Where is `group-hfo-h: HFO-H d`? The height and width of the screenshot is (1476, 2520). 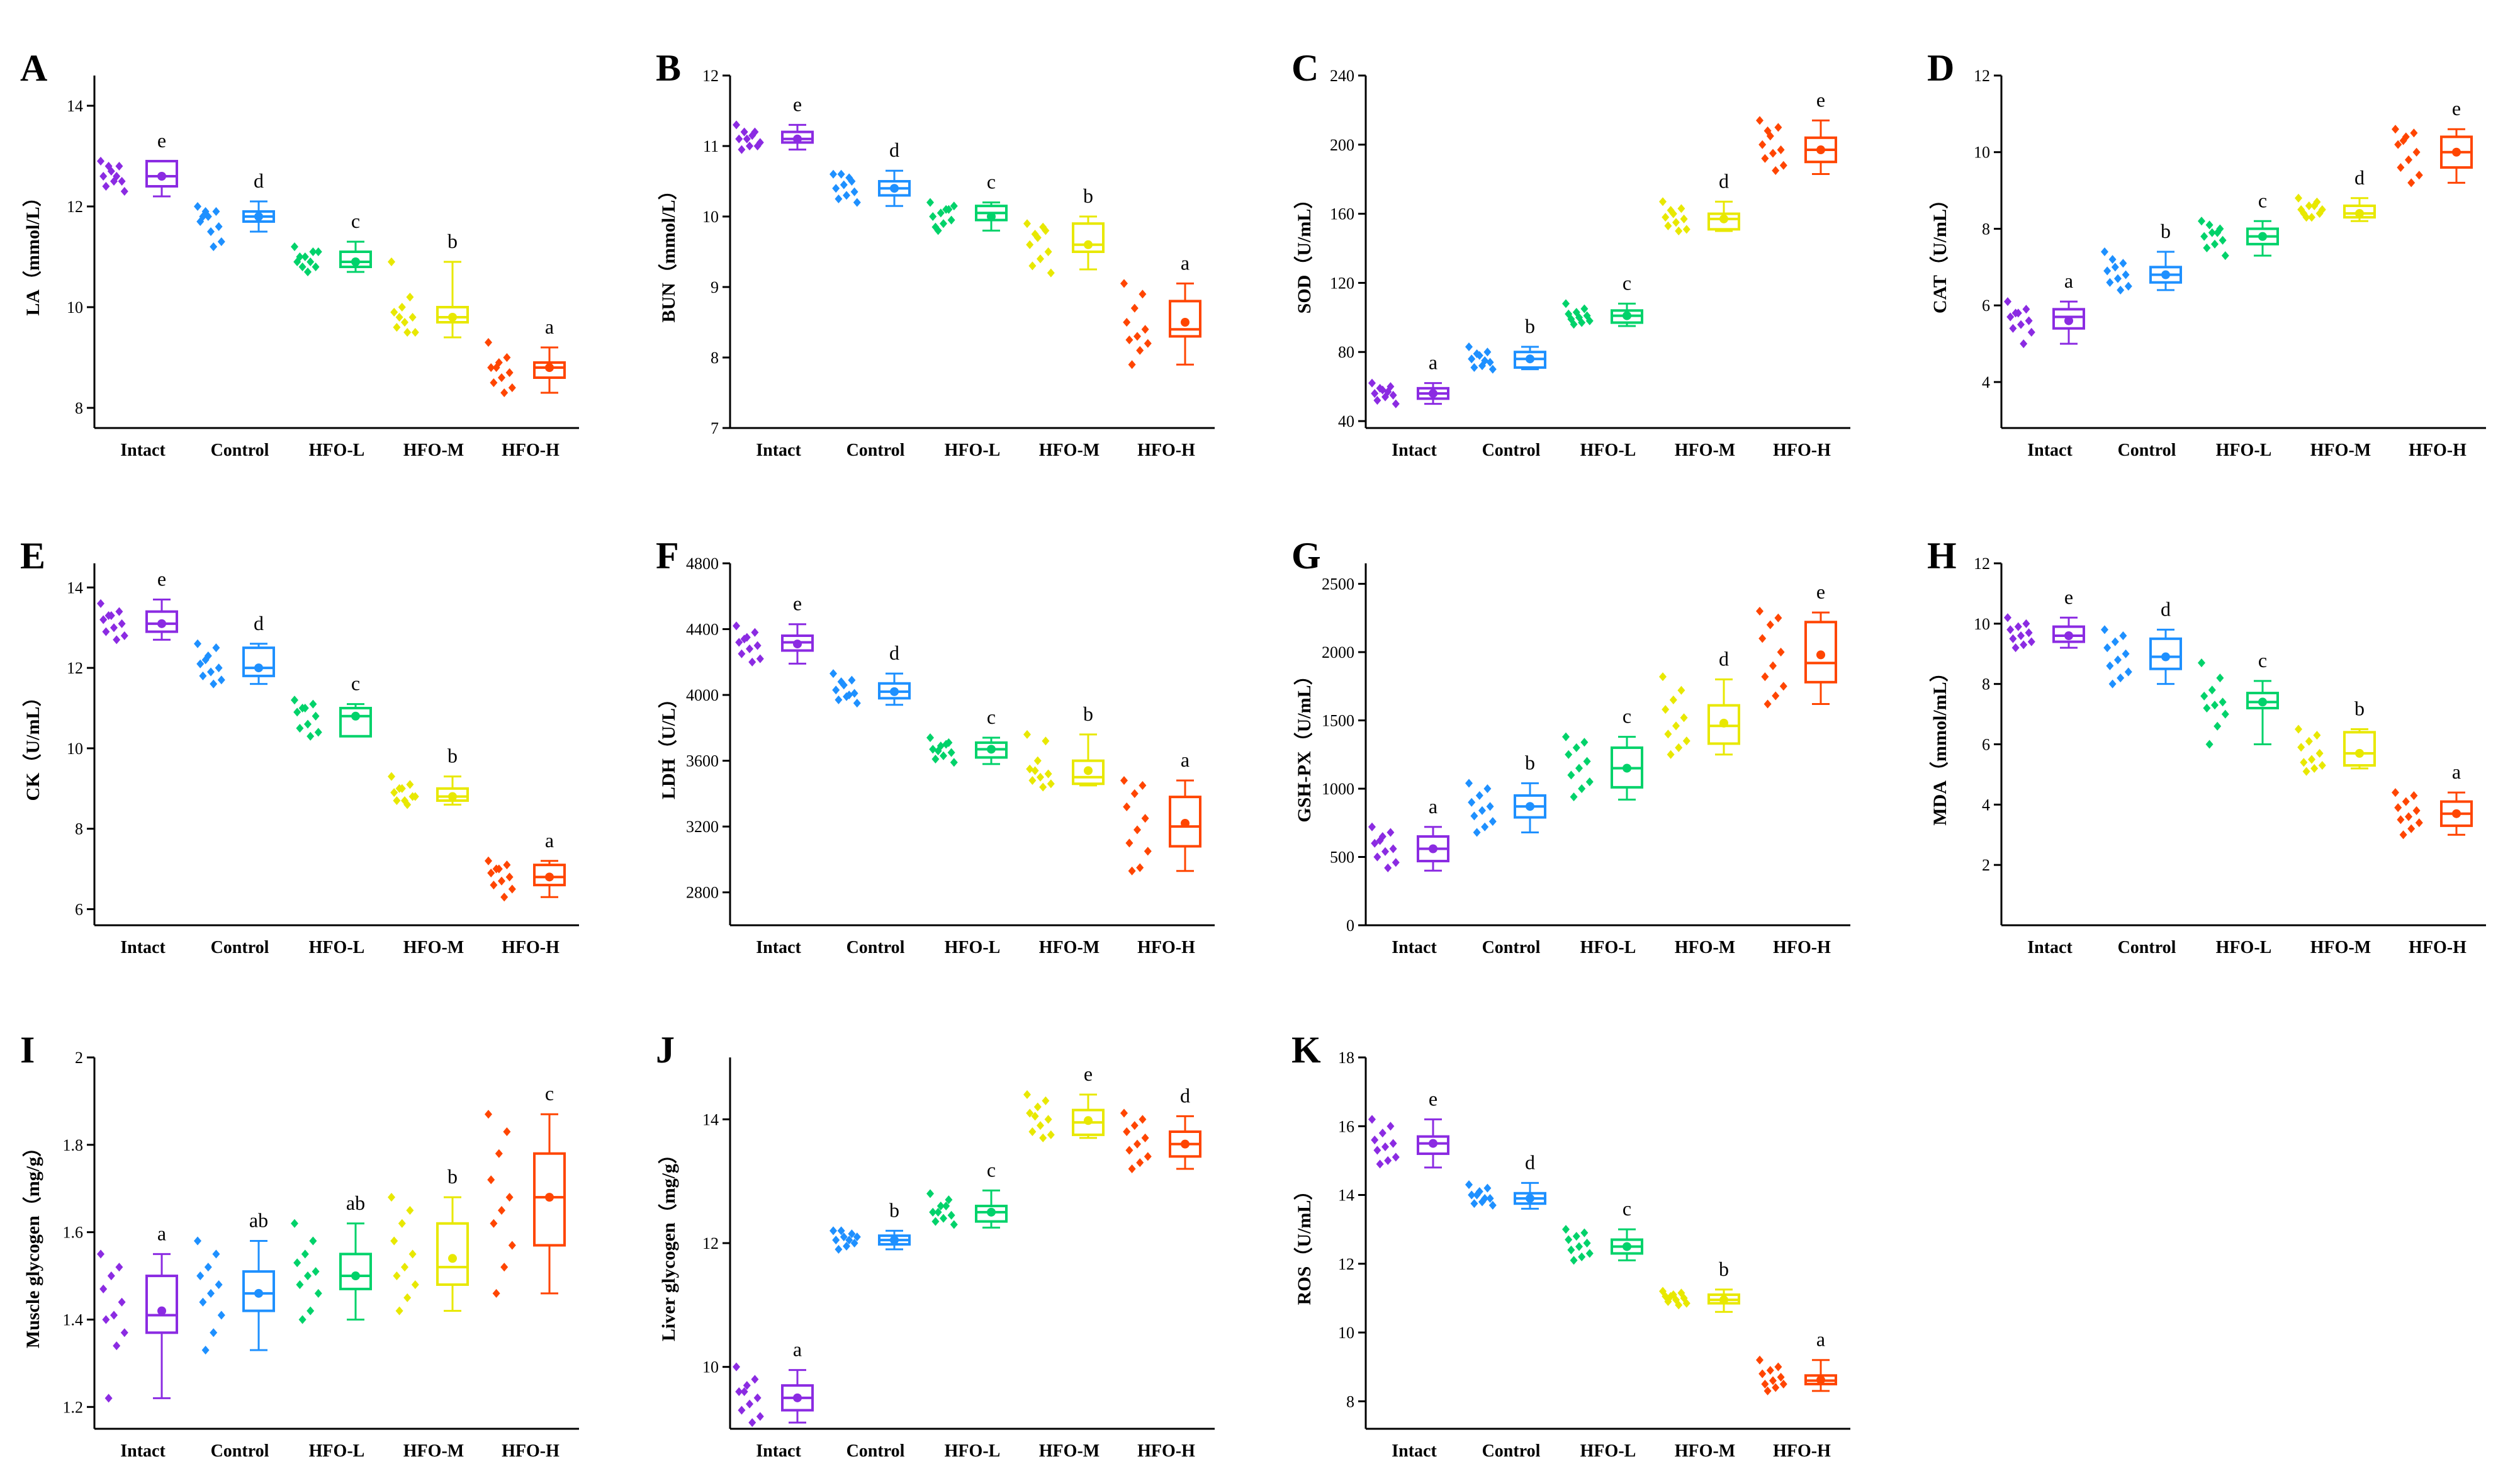 group-hfo-h: HFO-H d is located at coordinates (1160, 1272).